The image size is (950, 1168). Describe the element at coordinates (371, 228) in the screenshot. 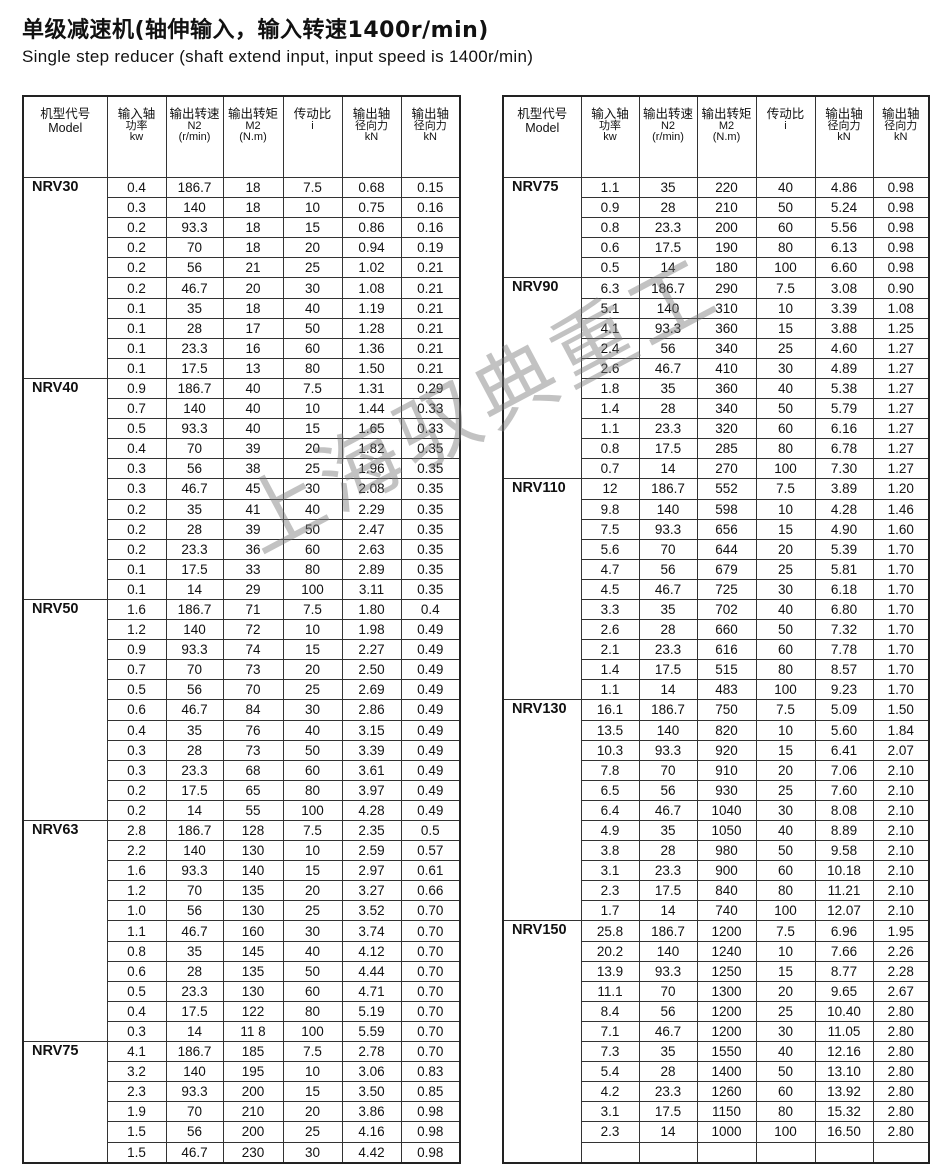

I see `cell-radial-force: 0.86` at that location.